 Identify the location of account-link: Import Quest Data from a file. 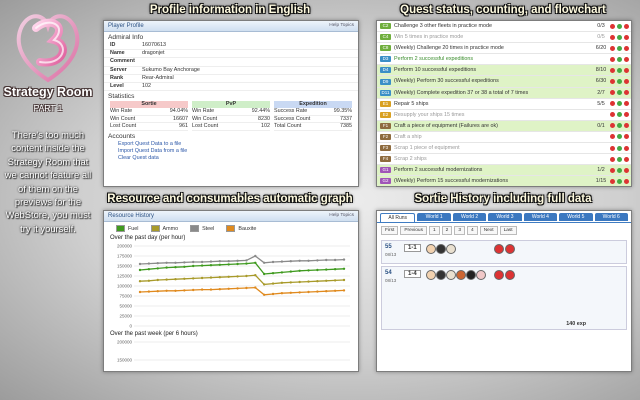
(153, 150).